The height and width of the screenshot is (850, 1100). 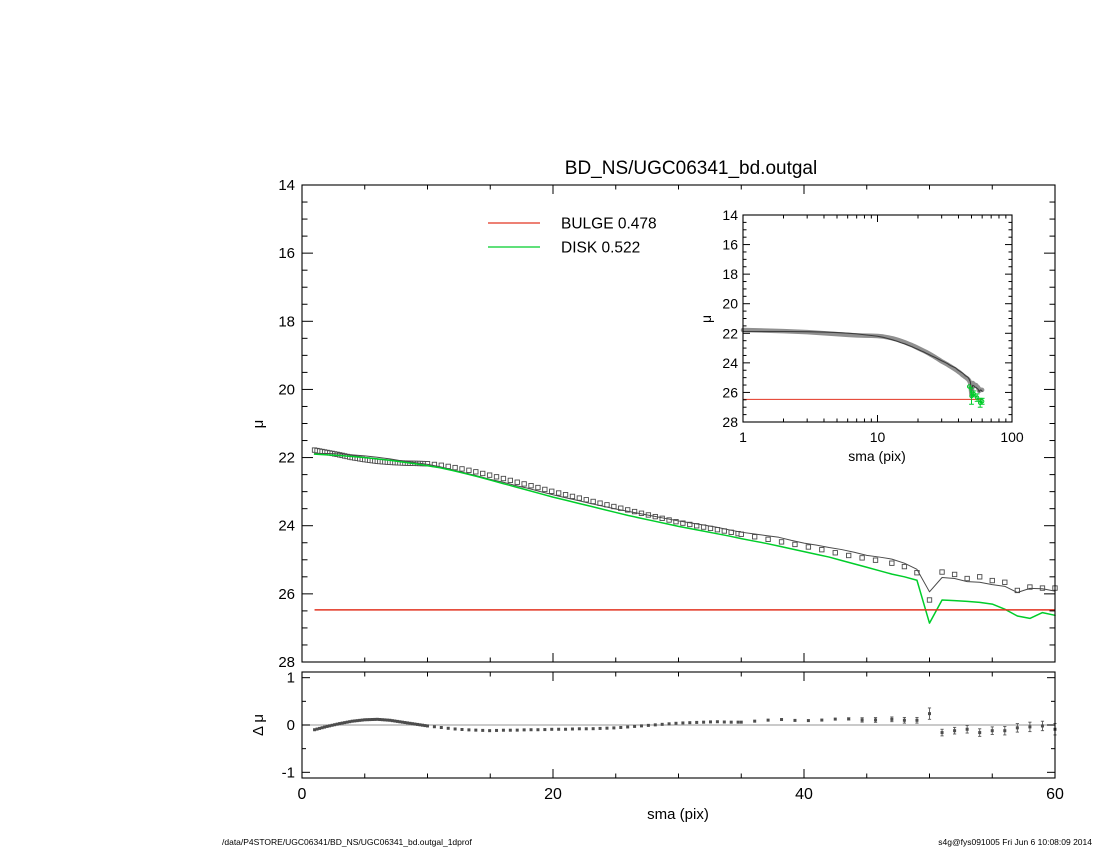 What do you see at coordinates (685, 722) in the screenshot?
I see `residual-markers` at bounding box center [685, 722].